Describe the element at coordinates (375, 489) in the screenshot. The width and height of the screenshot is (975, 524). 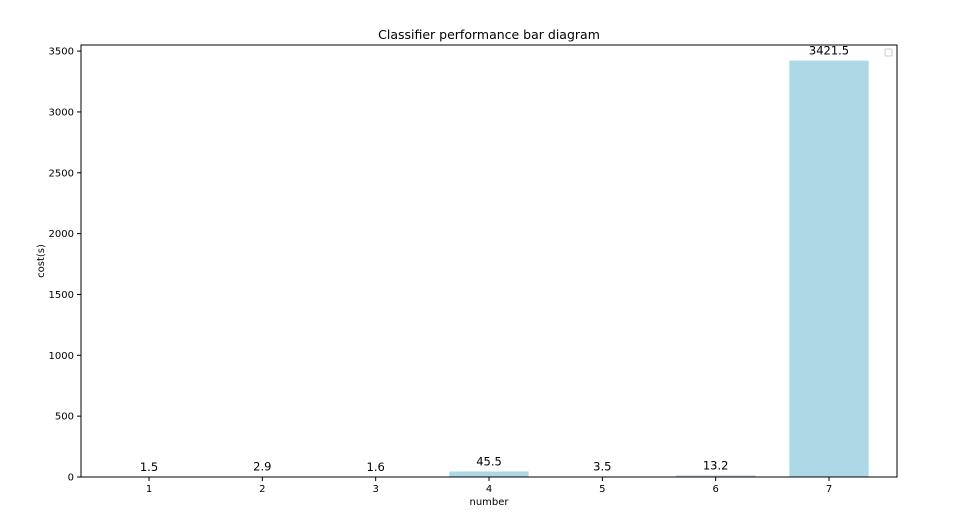
I see `x-tick-label-3: 3` at that location.